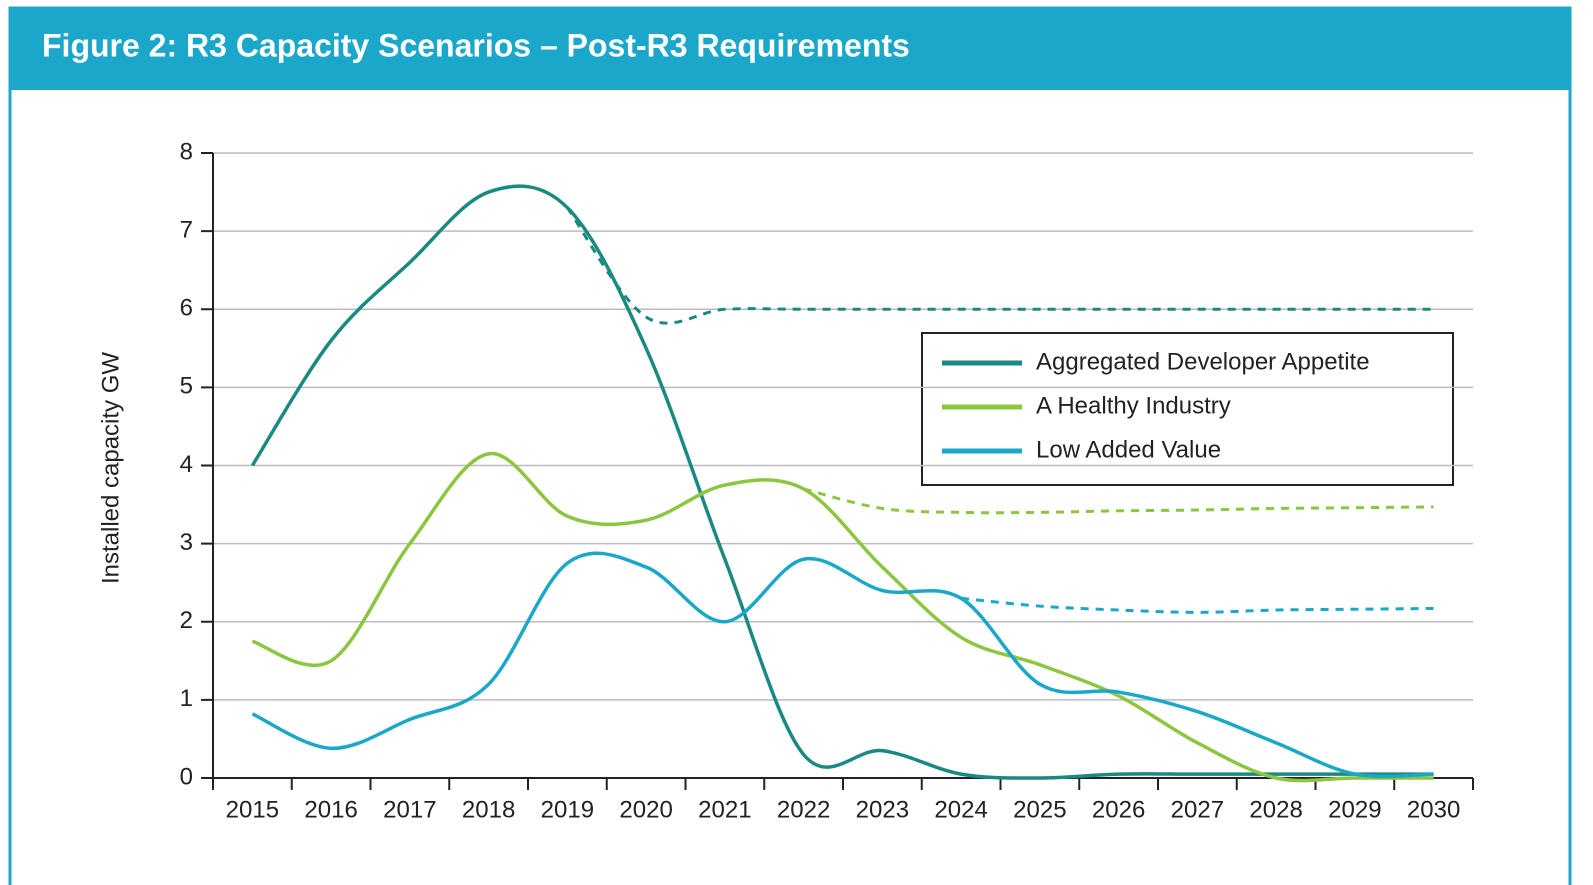  What do you see at coordinates (186, 386) in the screenshot?
I see `y-tick-label: 5` at bounding box center [186, 386].